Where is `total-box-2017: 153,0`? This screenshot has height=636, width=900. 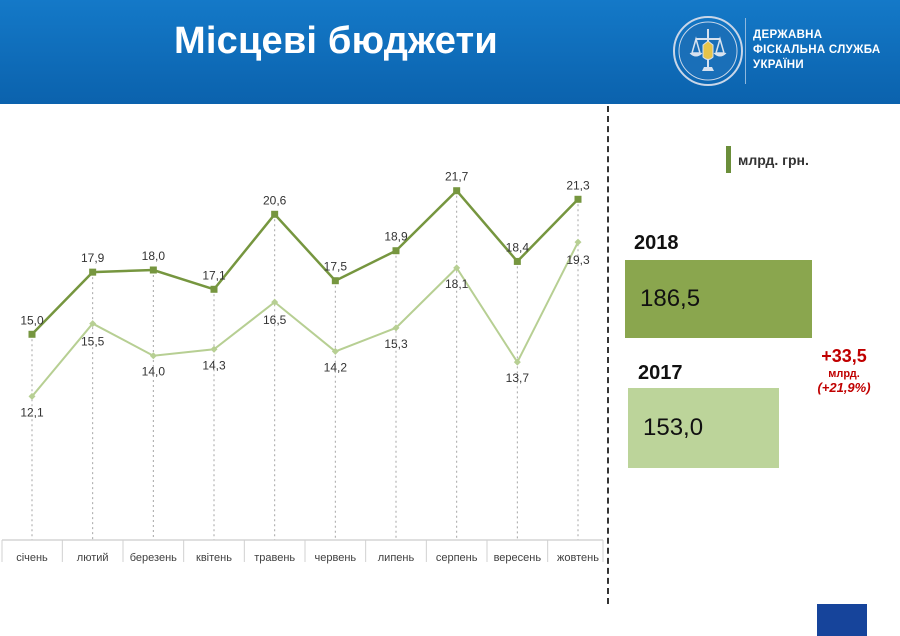 total-box-2017: 153,0 is located at coordinates (703, 428).